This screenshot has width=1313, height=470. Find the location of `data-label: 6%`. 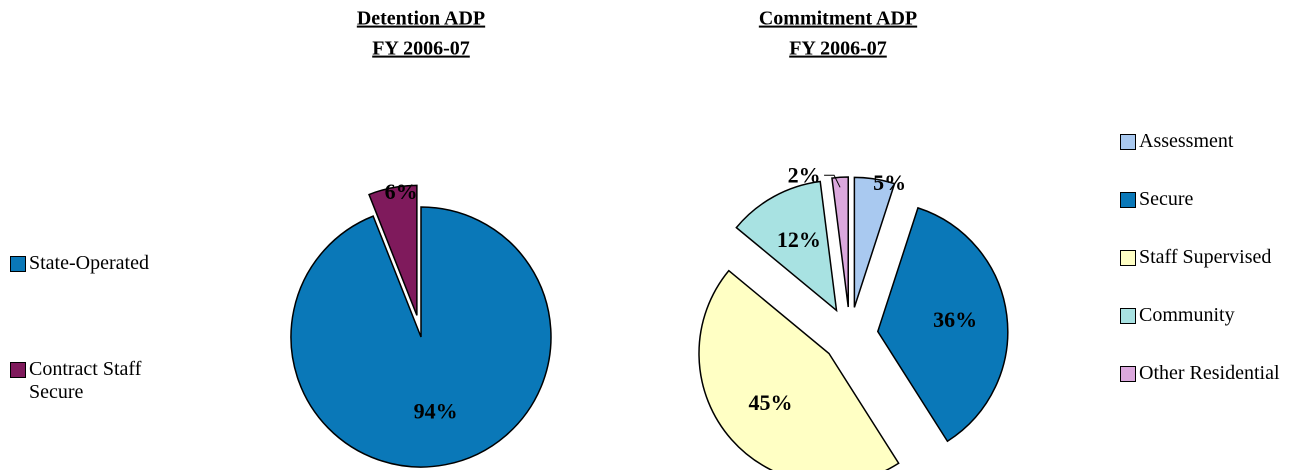

data-label: 6% is located at coordinates (401, 191).